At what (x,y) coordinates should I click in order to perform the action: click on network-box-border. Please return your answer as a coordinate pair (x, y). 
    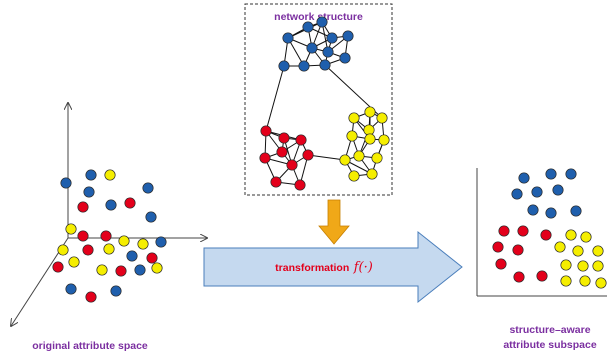
    Looking at the image, I should click on (318, 99).